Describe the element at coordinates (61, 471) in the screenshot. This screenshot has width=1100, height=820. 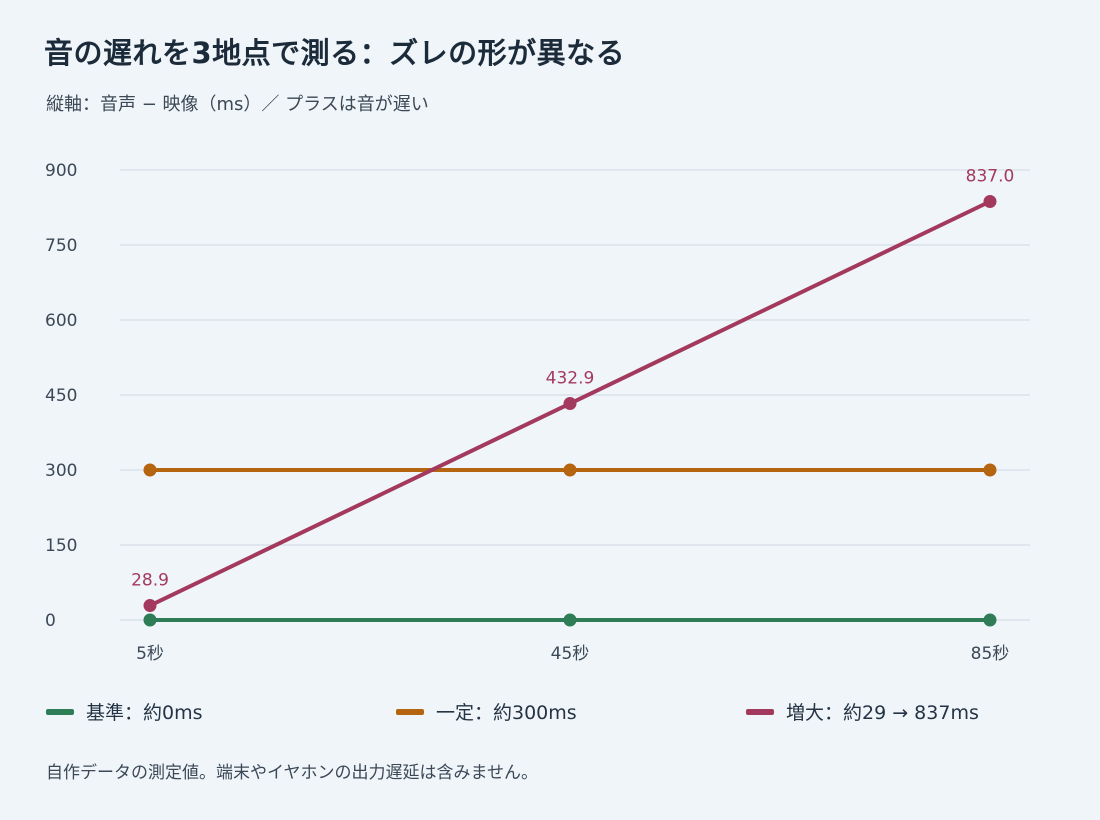
I see `y-tick-label-300: 300` at that location.